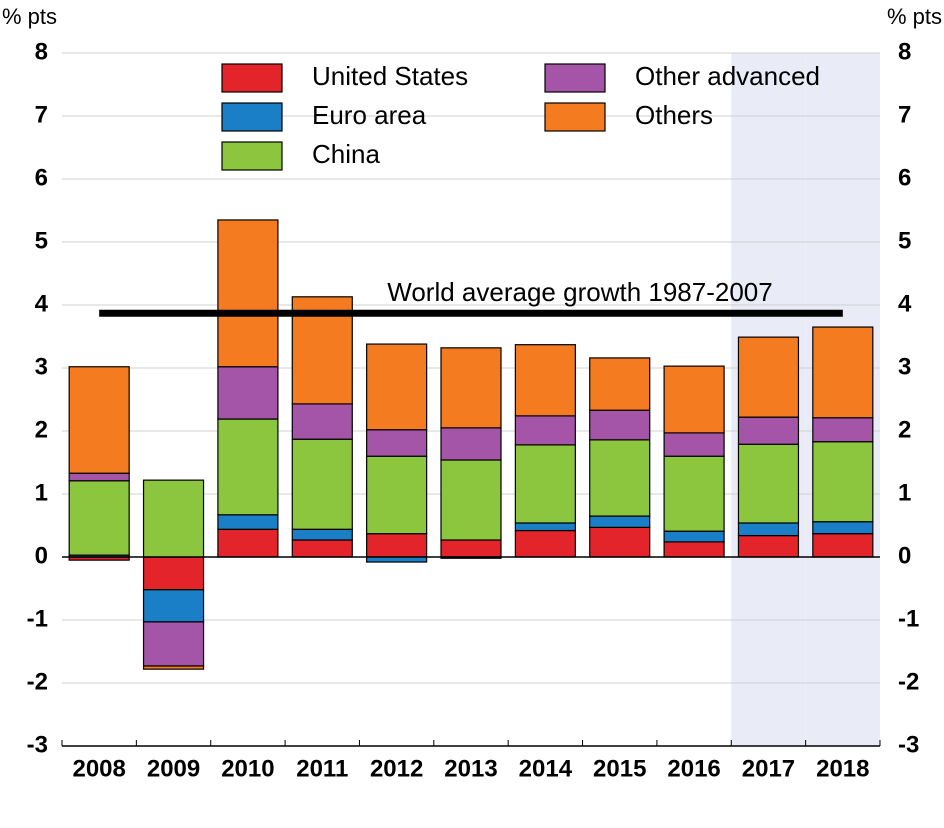 The width and height of the screenshot is (944, 828). What do you see at coordinates (904, 492) in the screenshot?
I see `y2-tick-label: 1` at bounding box center [904, 492].